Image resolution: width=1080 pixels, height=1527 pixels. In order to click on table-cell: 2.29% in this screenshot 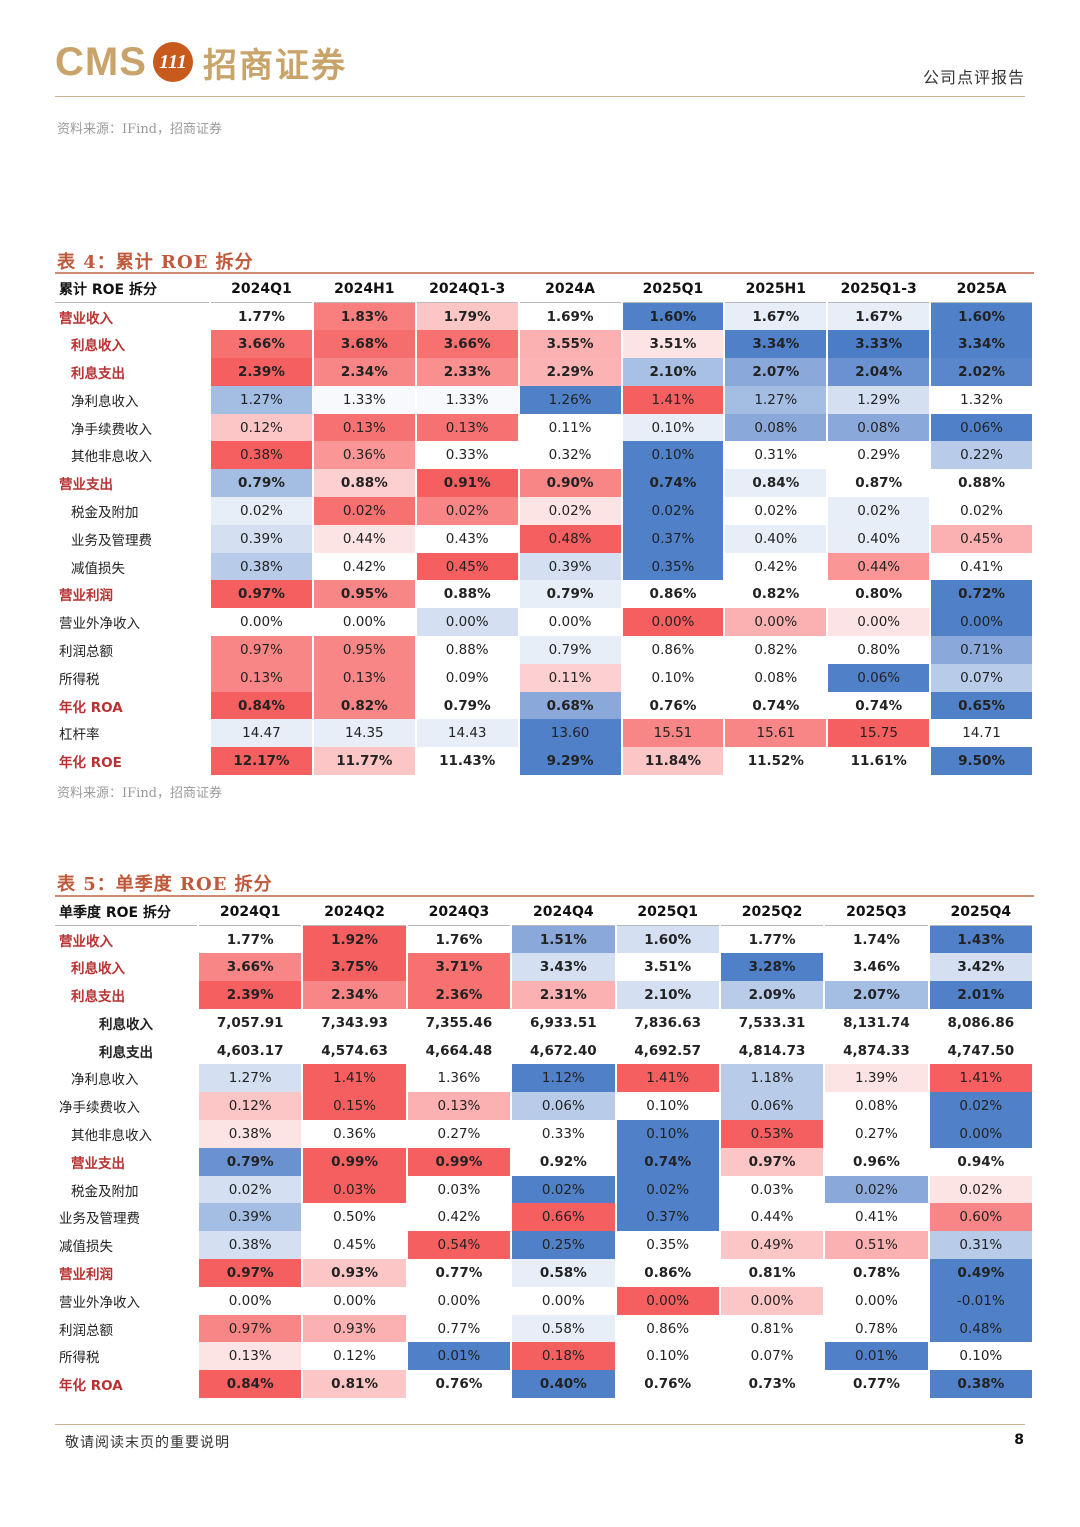, I will do `click(570, 372)`.